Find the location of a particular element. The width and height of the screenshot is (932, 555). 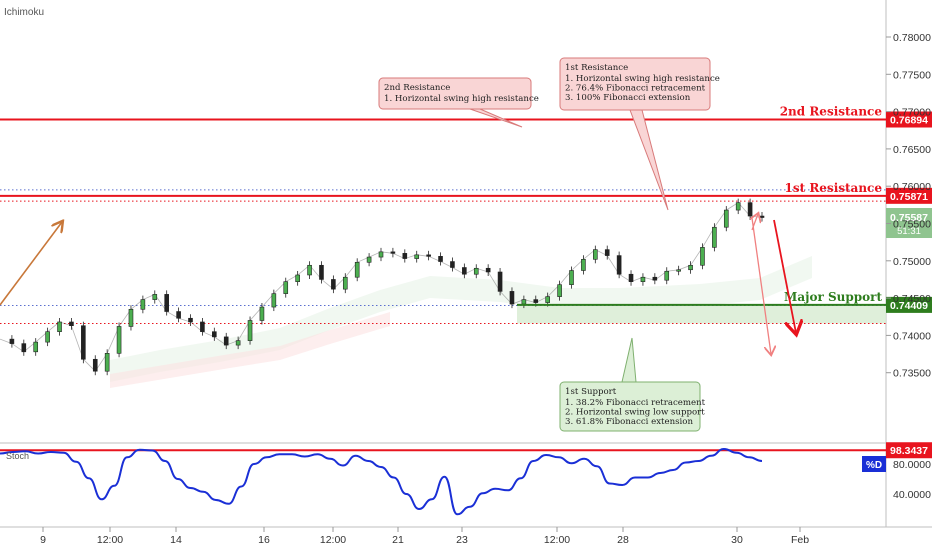

time-tick-label: 12:00 is located at coordinates (333, 540).